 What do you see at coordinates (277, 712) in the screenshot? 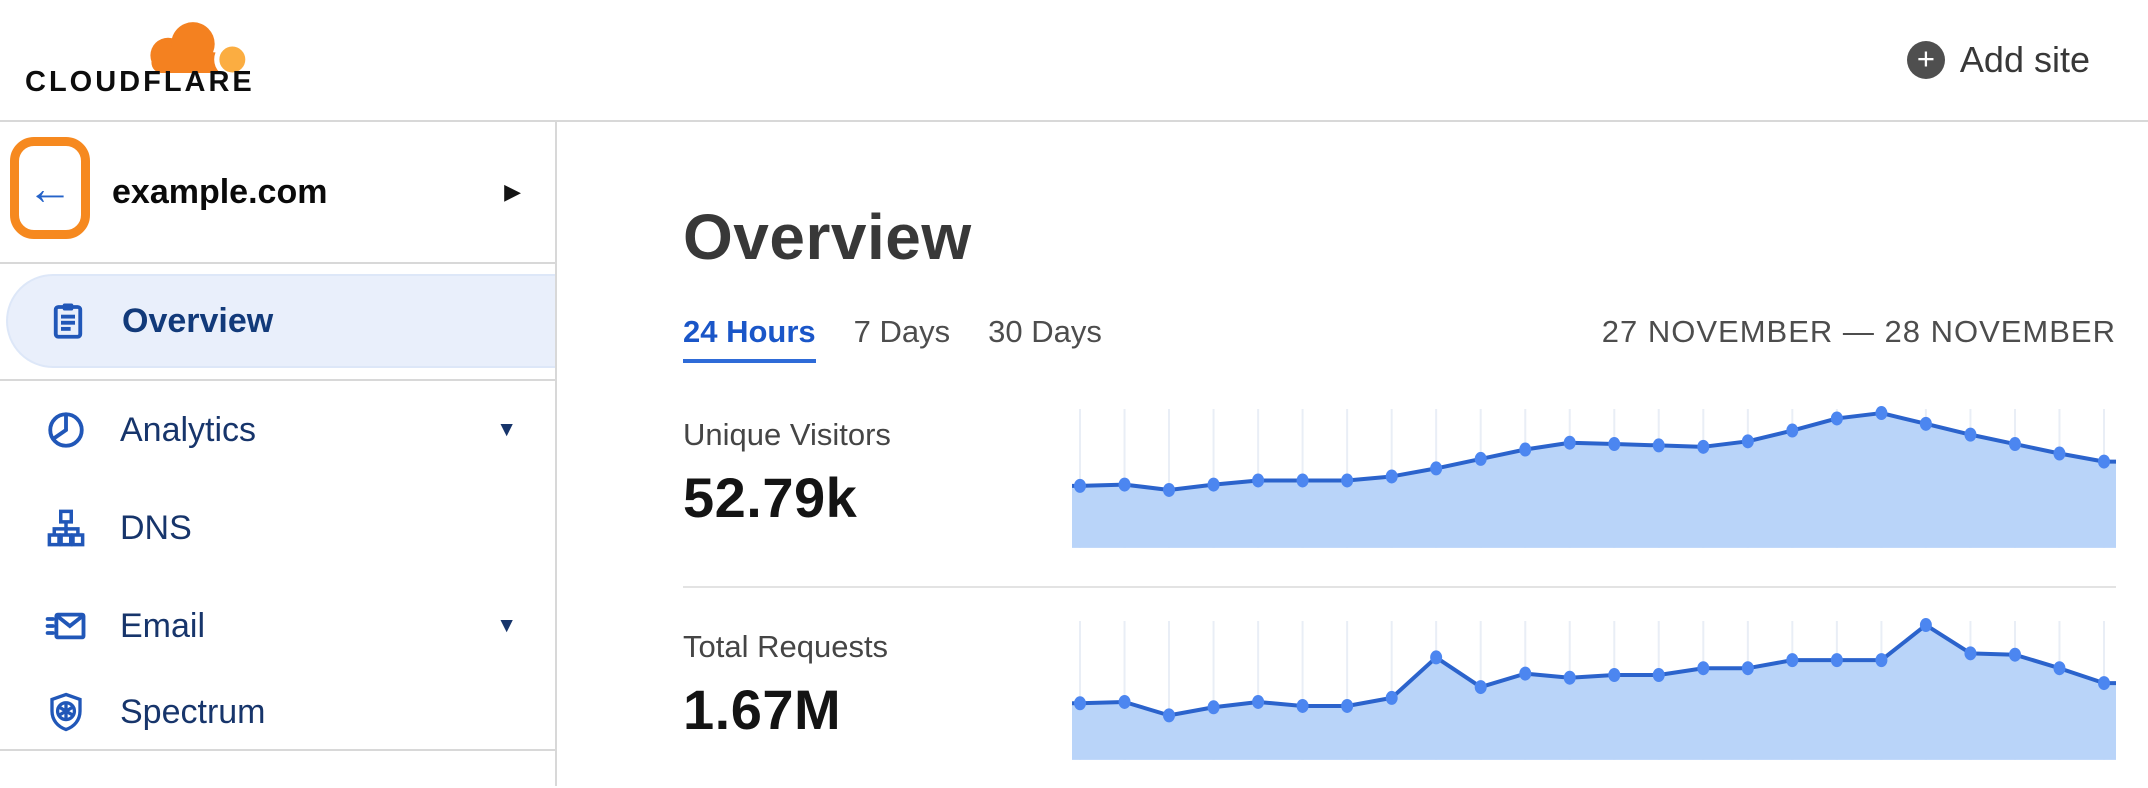
I see `sidebar-item-spectrum: Spectrum` at bounding box center [277, 712].